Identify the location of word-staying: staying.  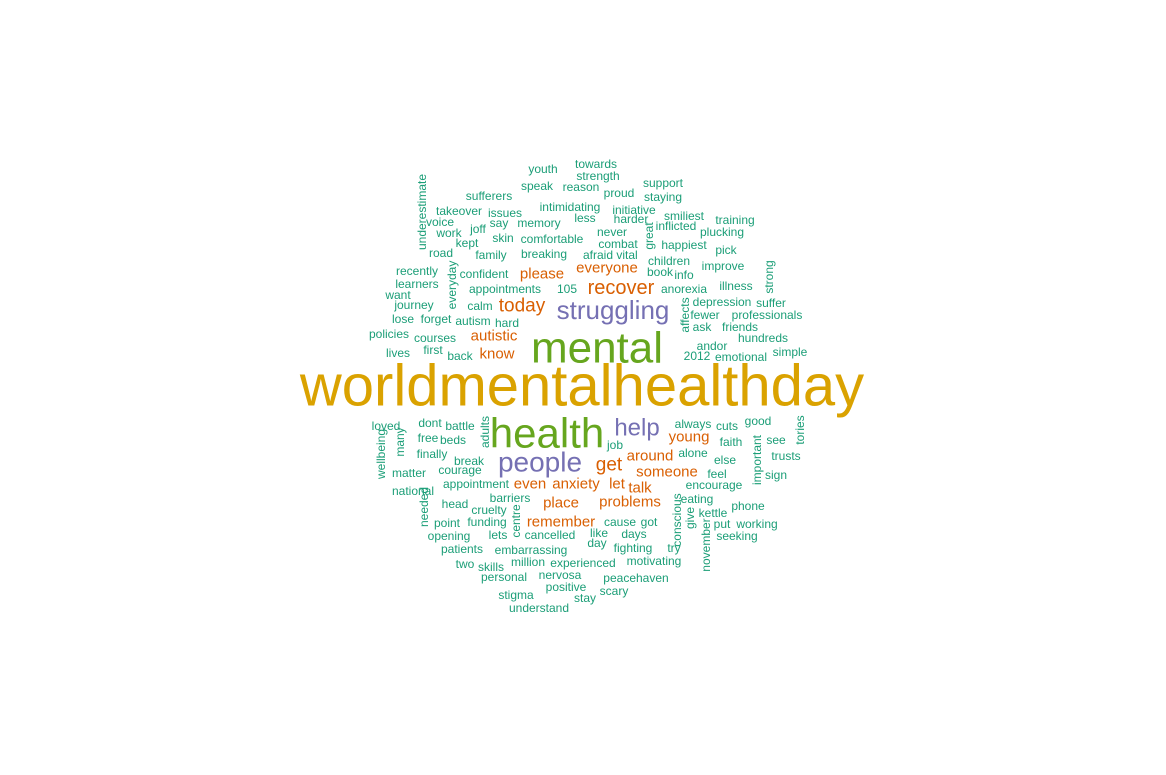
(663, 197).